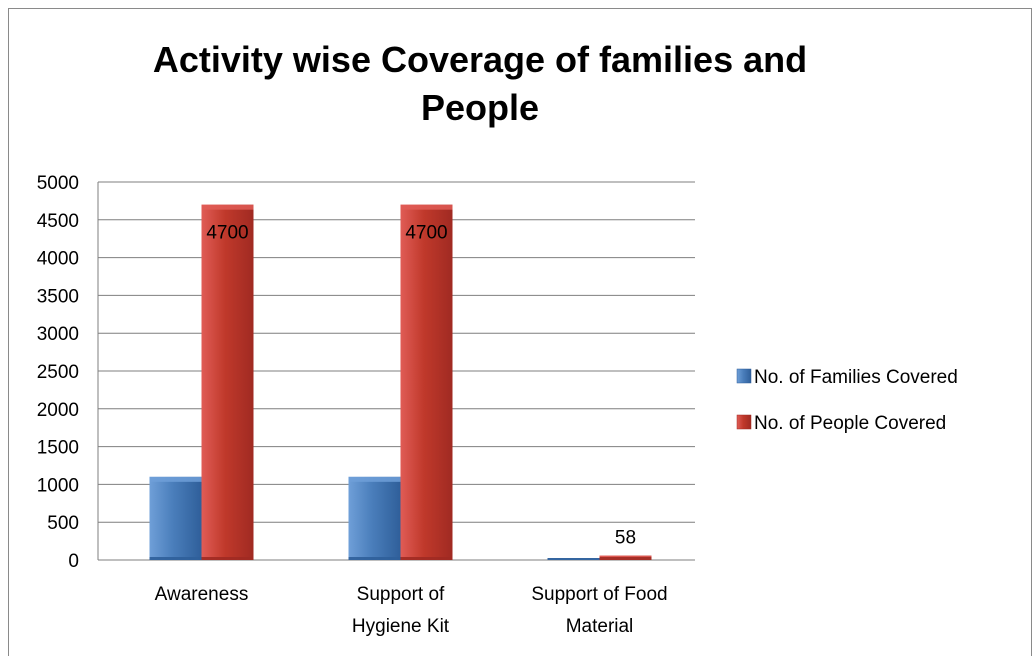 The height and width of the screenshot is (656, 1034). What do you see at coordinates (58, 372) in the screenshot?
I see `y-tick-label: 2500` at bounding box center [58, 372].